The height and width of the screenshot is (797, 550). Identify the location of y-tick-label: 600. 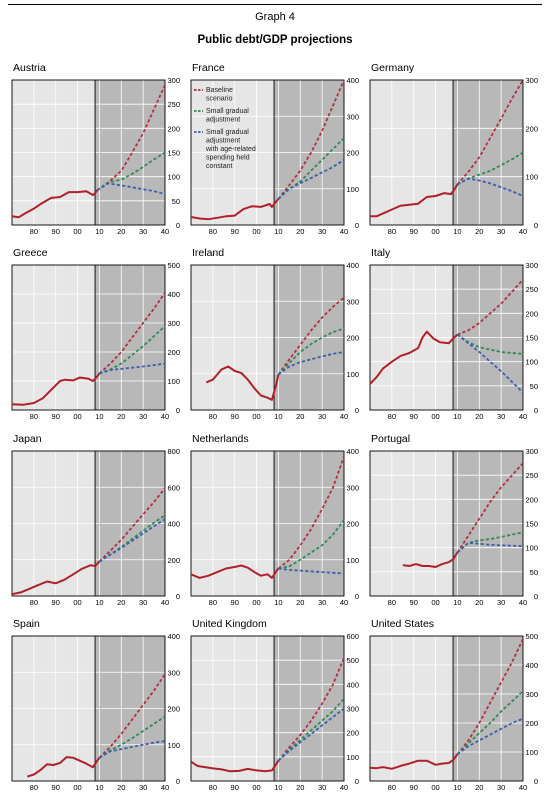
(352, 636).